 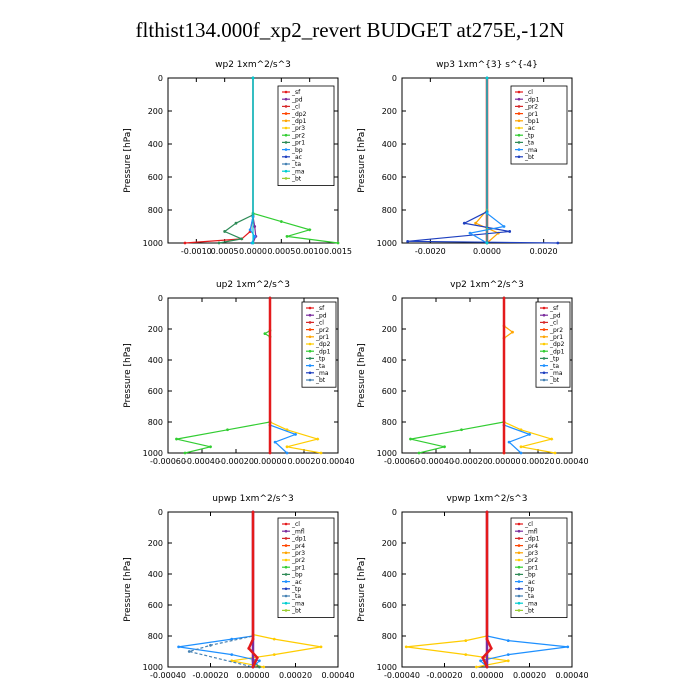 What do you see at coordinates (299, 539) in the screenshot?
I see `legend-label: _dp1` at bounding box center [299, 539].